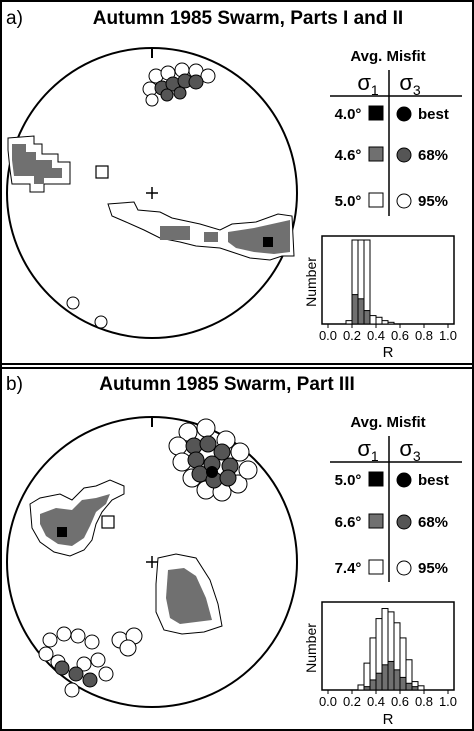 This screenshot has width=474, height=731. What do you see at coordinates (391, 155) in the screenshot?
I see `legend-row-68: 4.6° 68%` at bounding box center [391, 155].